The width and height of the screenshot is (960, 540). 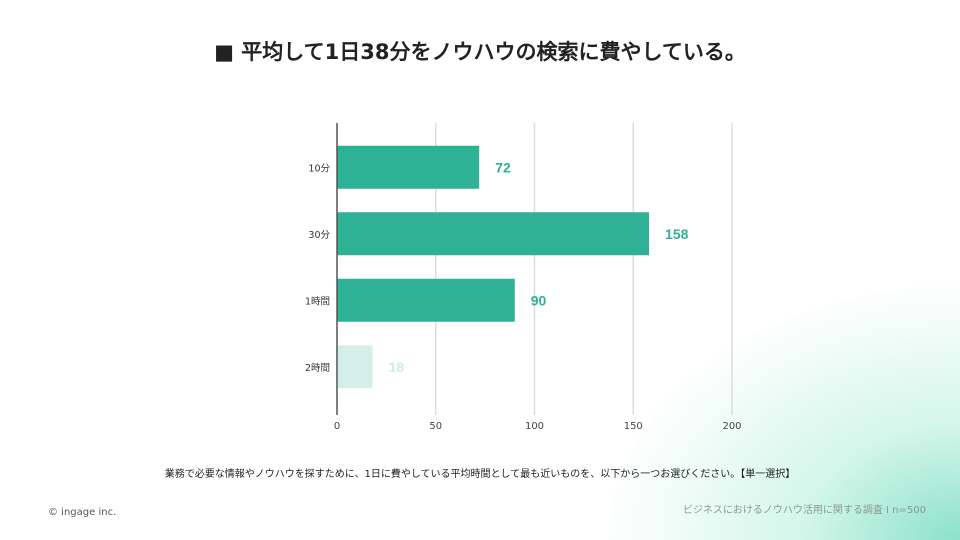 I want to click on x-tick-label: 0, so click(x=337, y=426).